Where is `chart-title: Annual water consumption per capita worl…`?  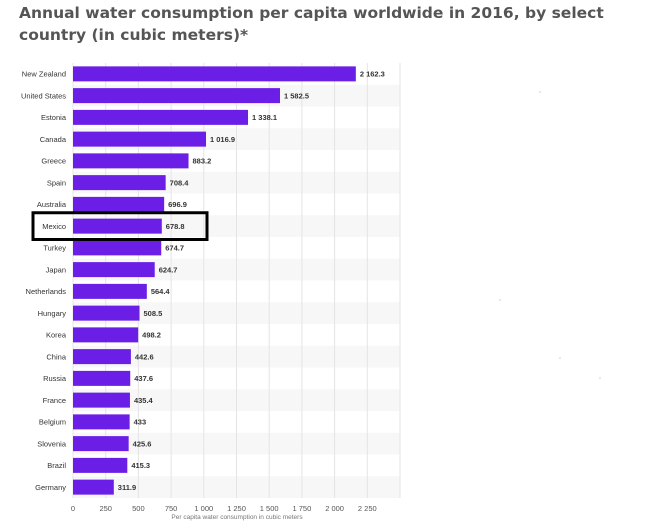
chart-title: Annual water consumption per capita worl… is located at coordinates (311, 24).